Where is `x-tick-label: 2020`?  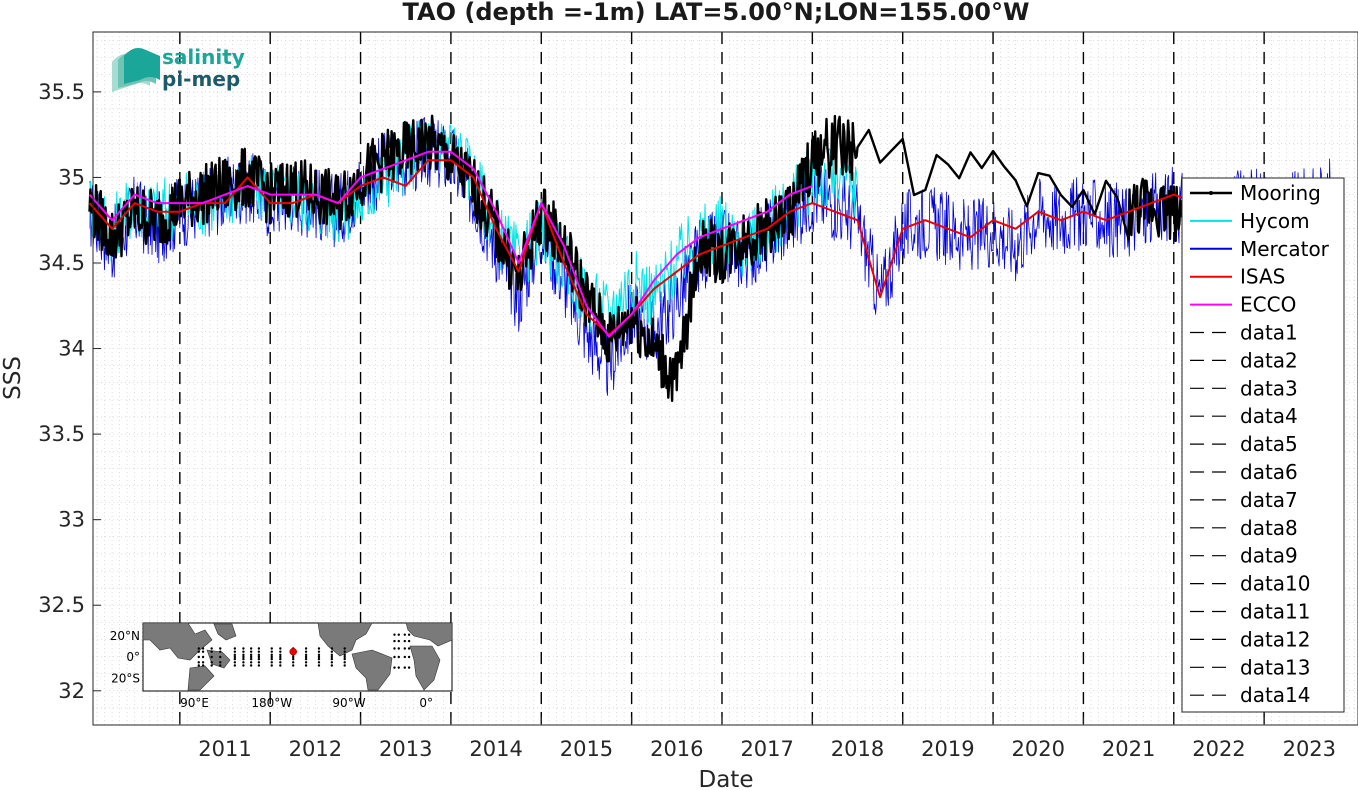 x-tick-label: 2020 is located at coordinates (1038, 749).